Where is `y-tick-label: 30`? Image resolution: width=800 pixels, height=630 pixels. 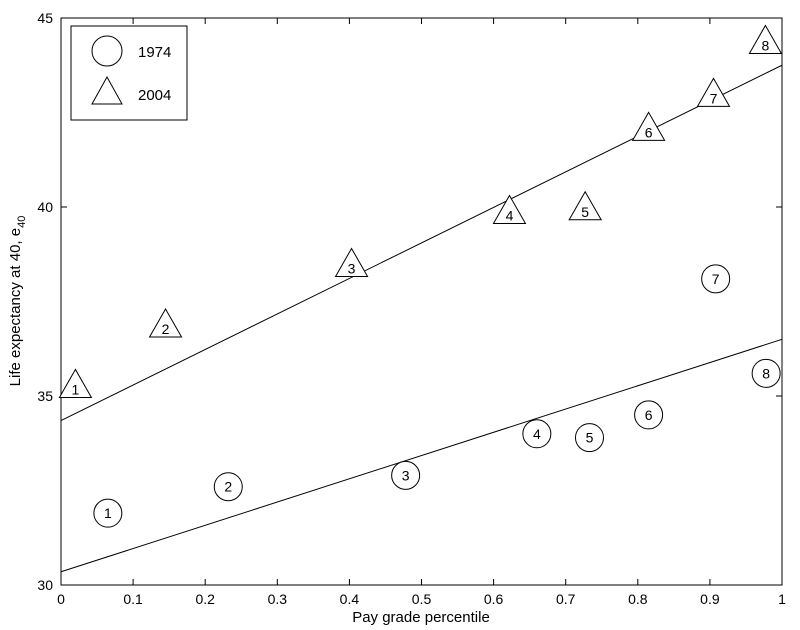 y-tick-label: 30 is located at coordinates (45, 585).